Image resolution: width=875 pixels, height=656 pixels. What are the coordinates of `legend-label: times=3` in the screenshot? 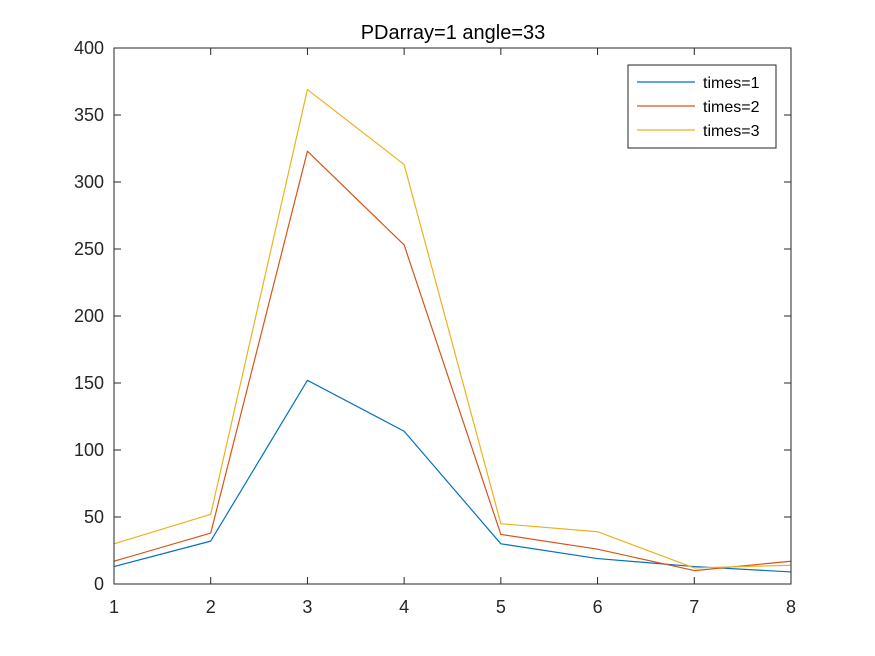 It's located at (731, 131).